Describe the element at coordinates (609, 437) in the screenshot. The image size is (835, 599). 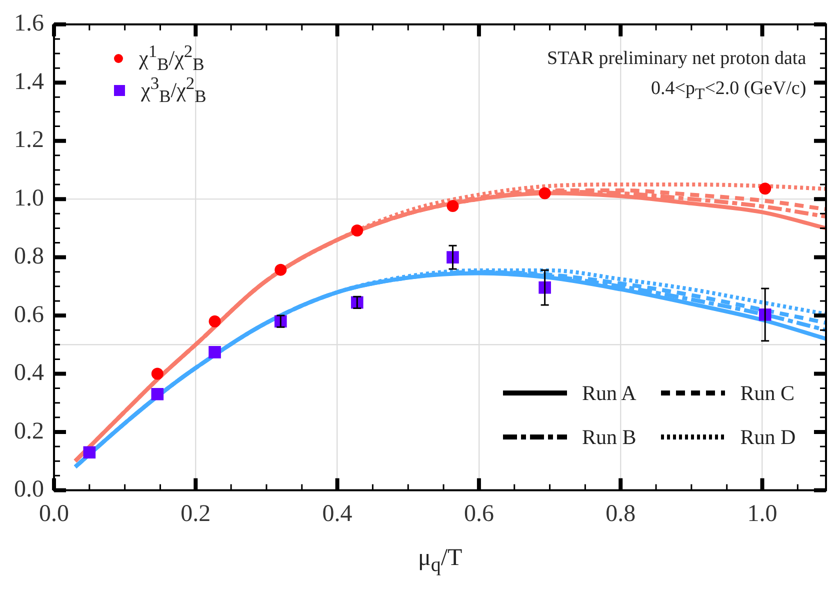
I see `annotation: Run B` at that location.